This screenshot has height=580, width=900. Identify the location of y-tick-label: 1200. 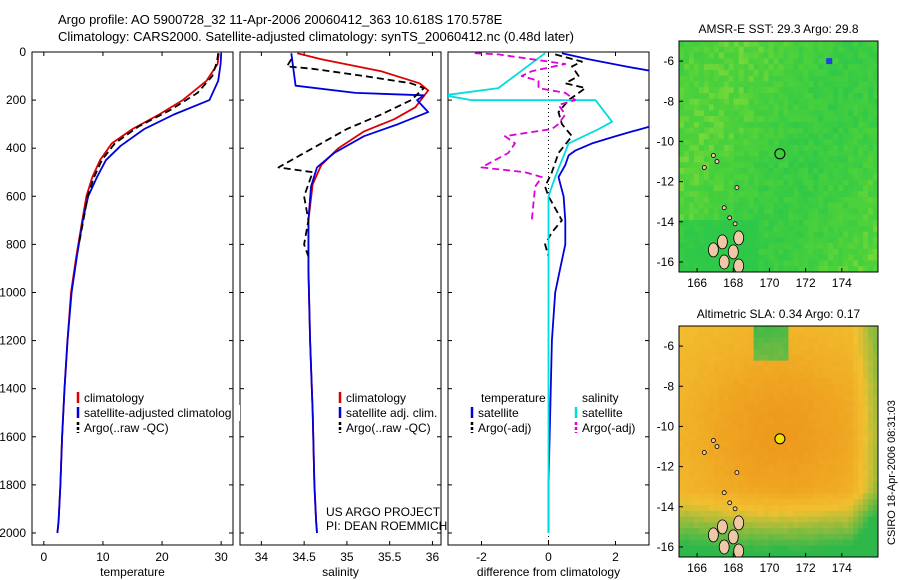
(13, 341).